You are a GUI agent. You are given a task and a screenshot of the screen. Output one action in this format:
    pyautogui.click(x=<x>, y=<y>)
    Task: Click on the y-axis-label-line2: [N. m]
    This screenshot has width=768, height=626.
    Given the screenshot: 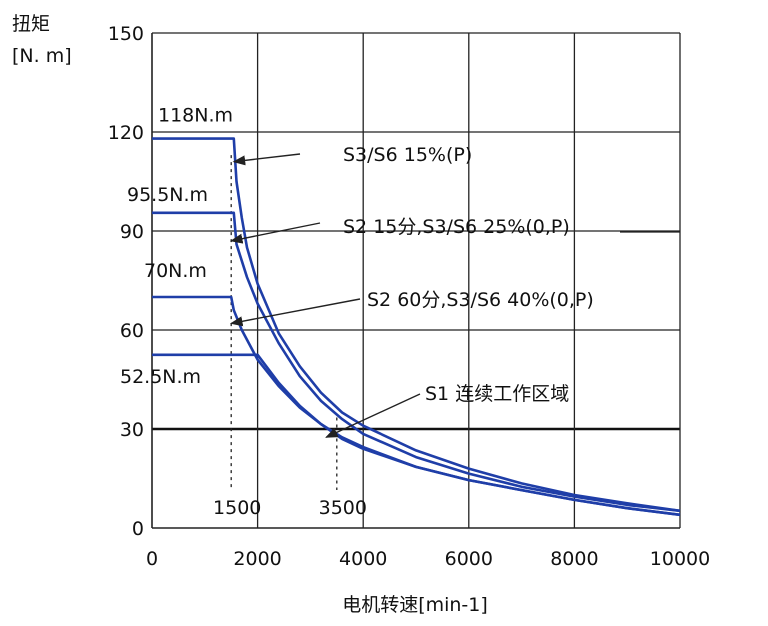 What is the action you would take?
    pyautogui.click(x=42, y=56)
    